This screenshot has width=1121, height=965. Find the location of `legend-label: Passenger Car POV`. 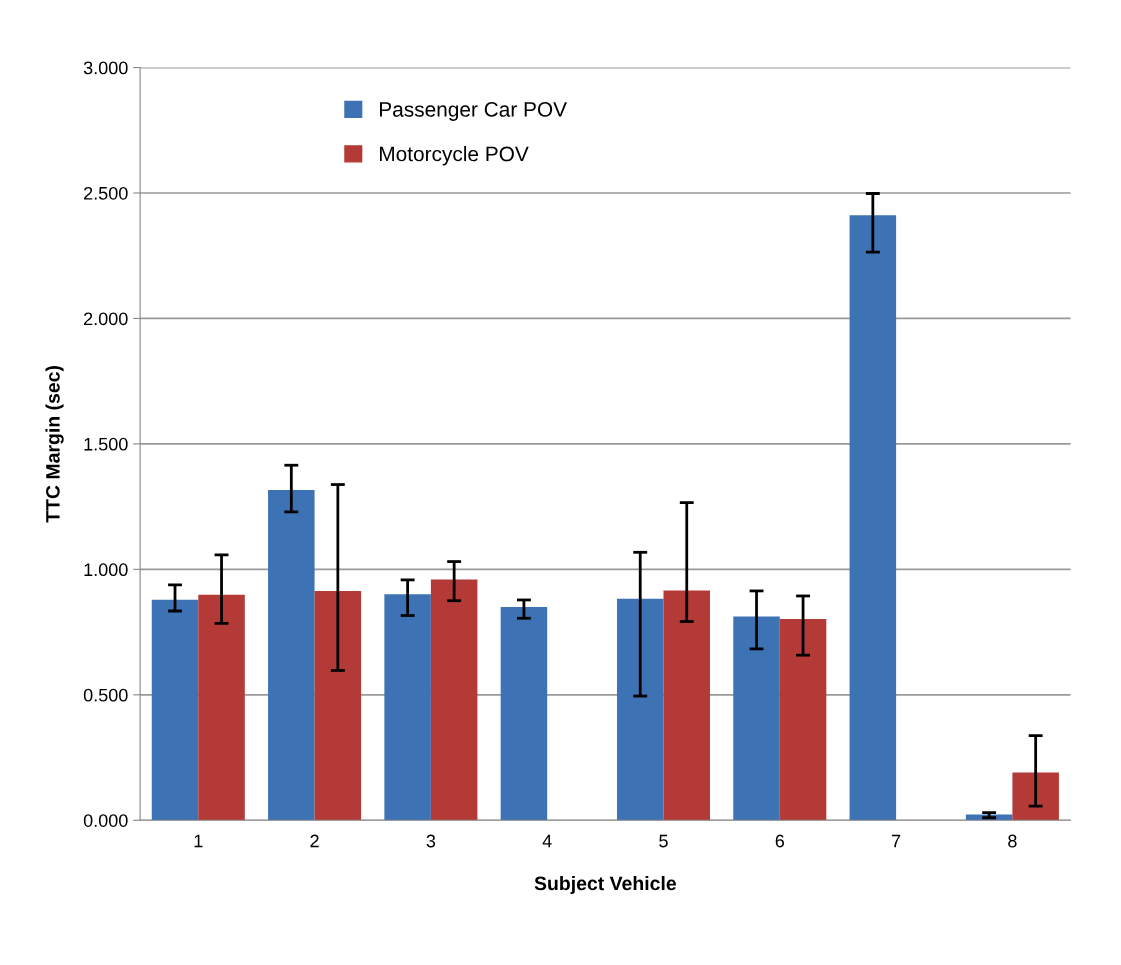

legend-label: Passenger Car POV is located at coordinates (473, 111).